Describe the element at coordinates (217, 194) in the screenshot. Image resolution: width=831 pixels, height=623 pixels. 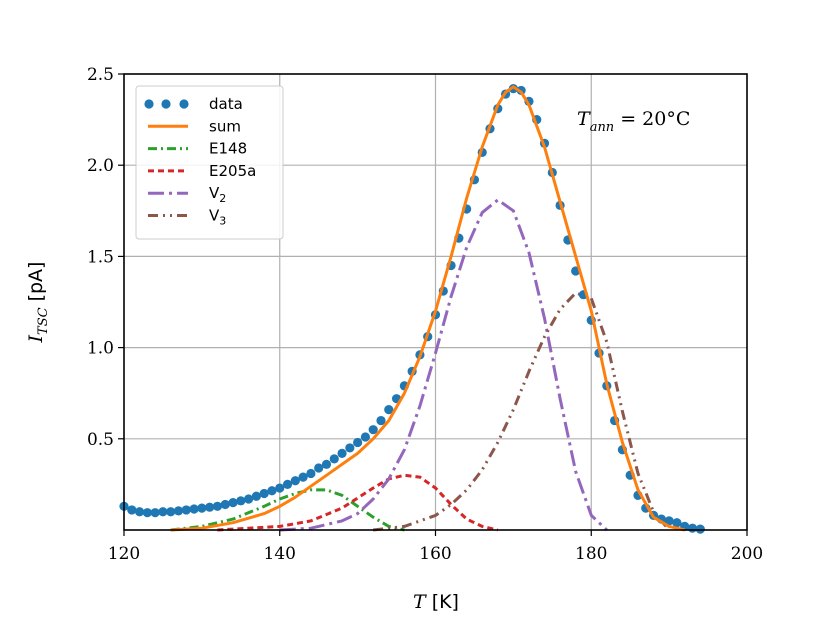
I see `legend-label-V2: V2` at that location.